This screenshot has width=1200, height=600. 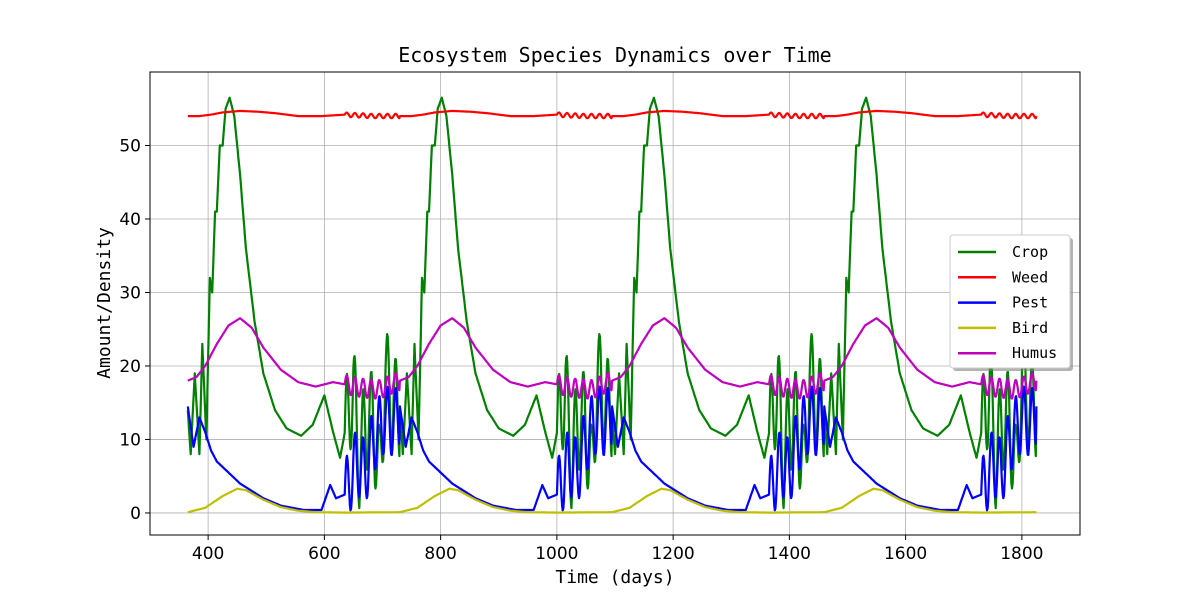 I want to click on y-tick-label: 50, so click(x=130, y=146).